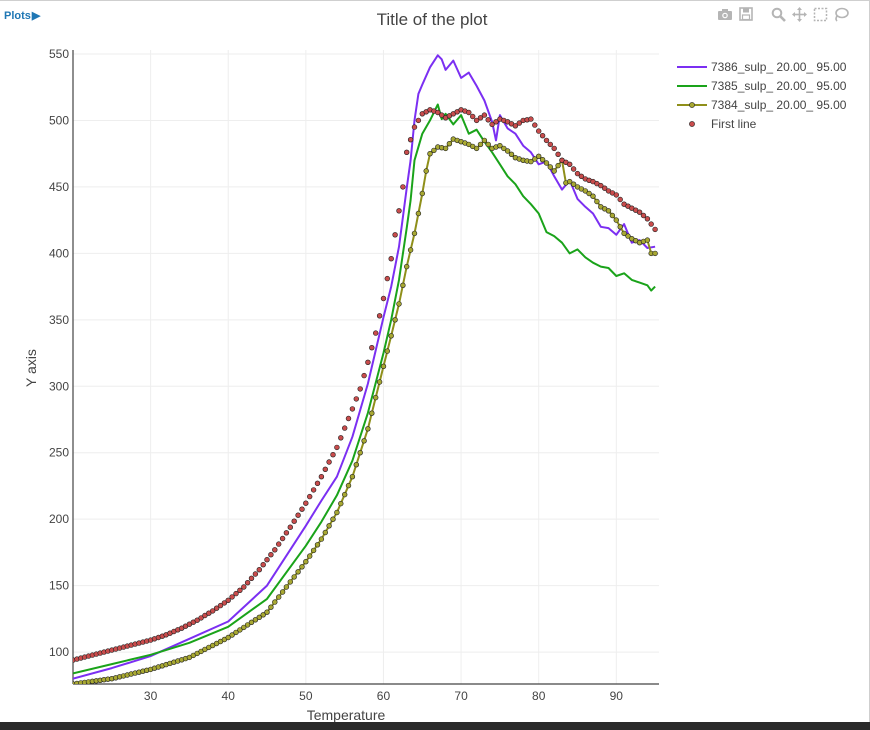 The height and width of the screenshot is (730, 870). Describe the element at coordinates (22, 16) in the screenshot. I see `plots-link: Plots ▶` at that location.